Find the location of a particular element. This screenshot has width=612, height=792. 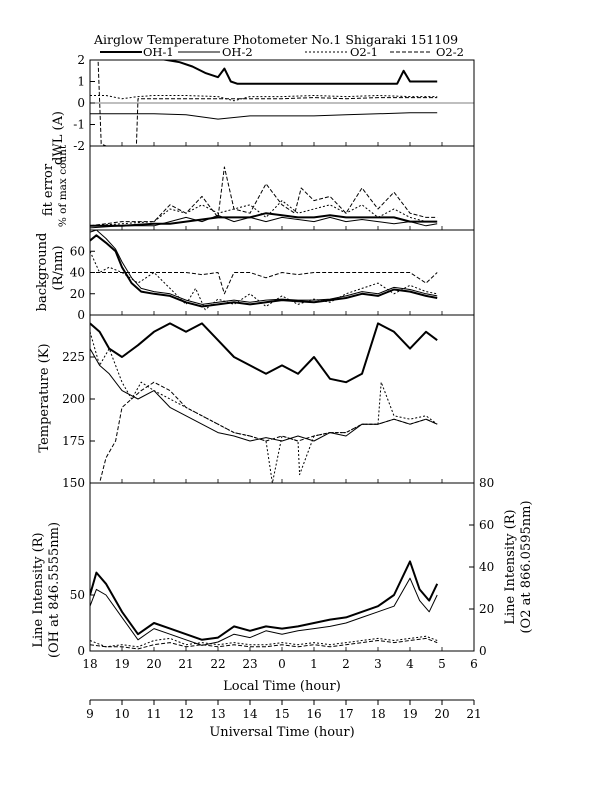

ytick-label-dwl-2: 0 is located at coordinates (81, 103).